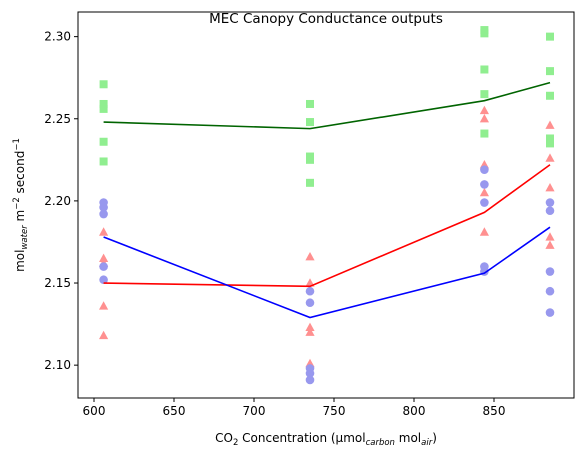 The width and height of the screenshot is (583, 457). I want to click on y-tick-label: 2.30, so click(57, 37).